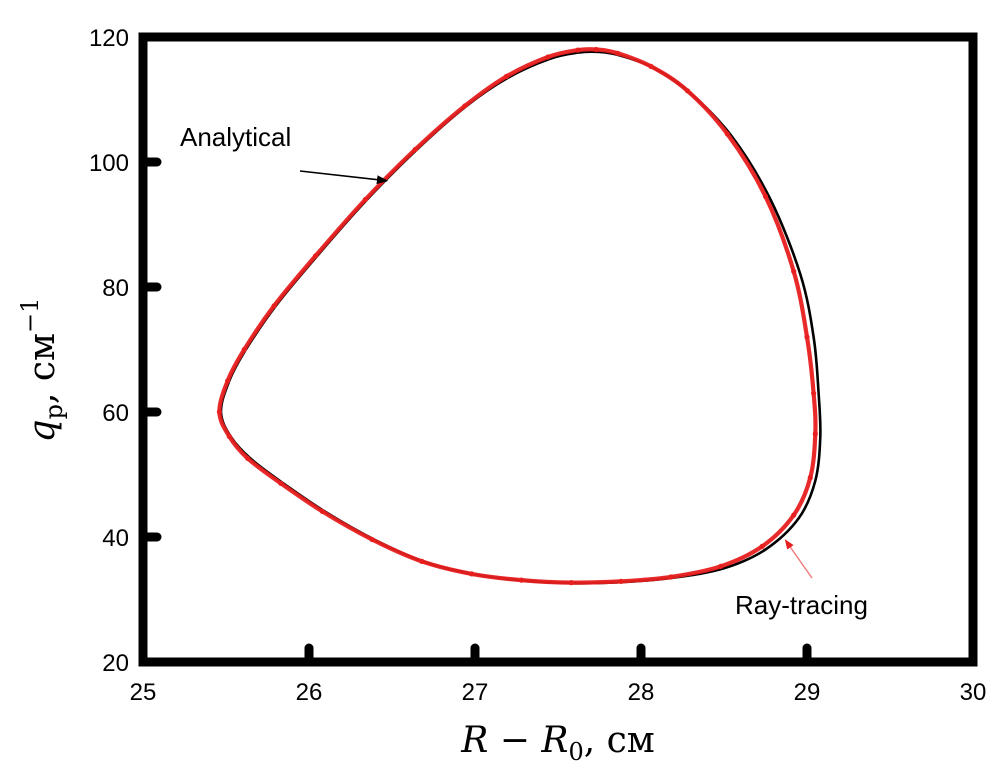  Describe the element at coordinates (115, 413) in the screenshot. I see `y-tick-label: 60` at that location.